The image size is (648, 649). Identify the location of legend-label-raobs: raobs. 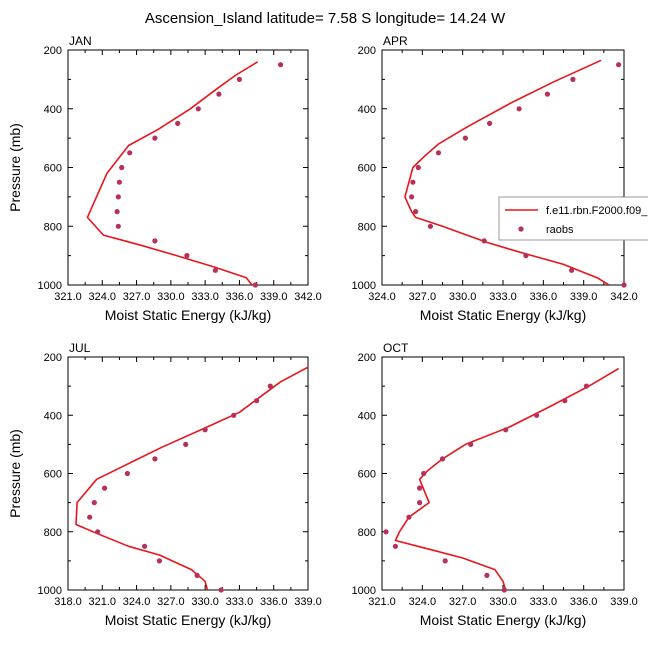
(560, 230).